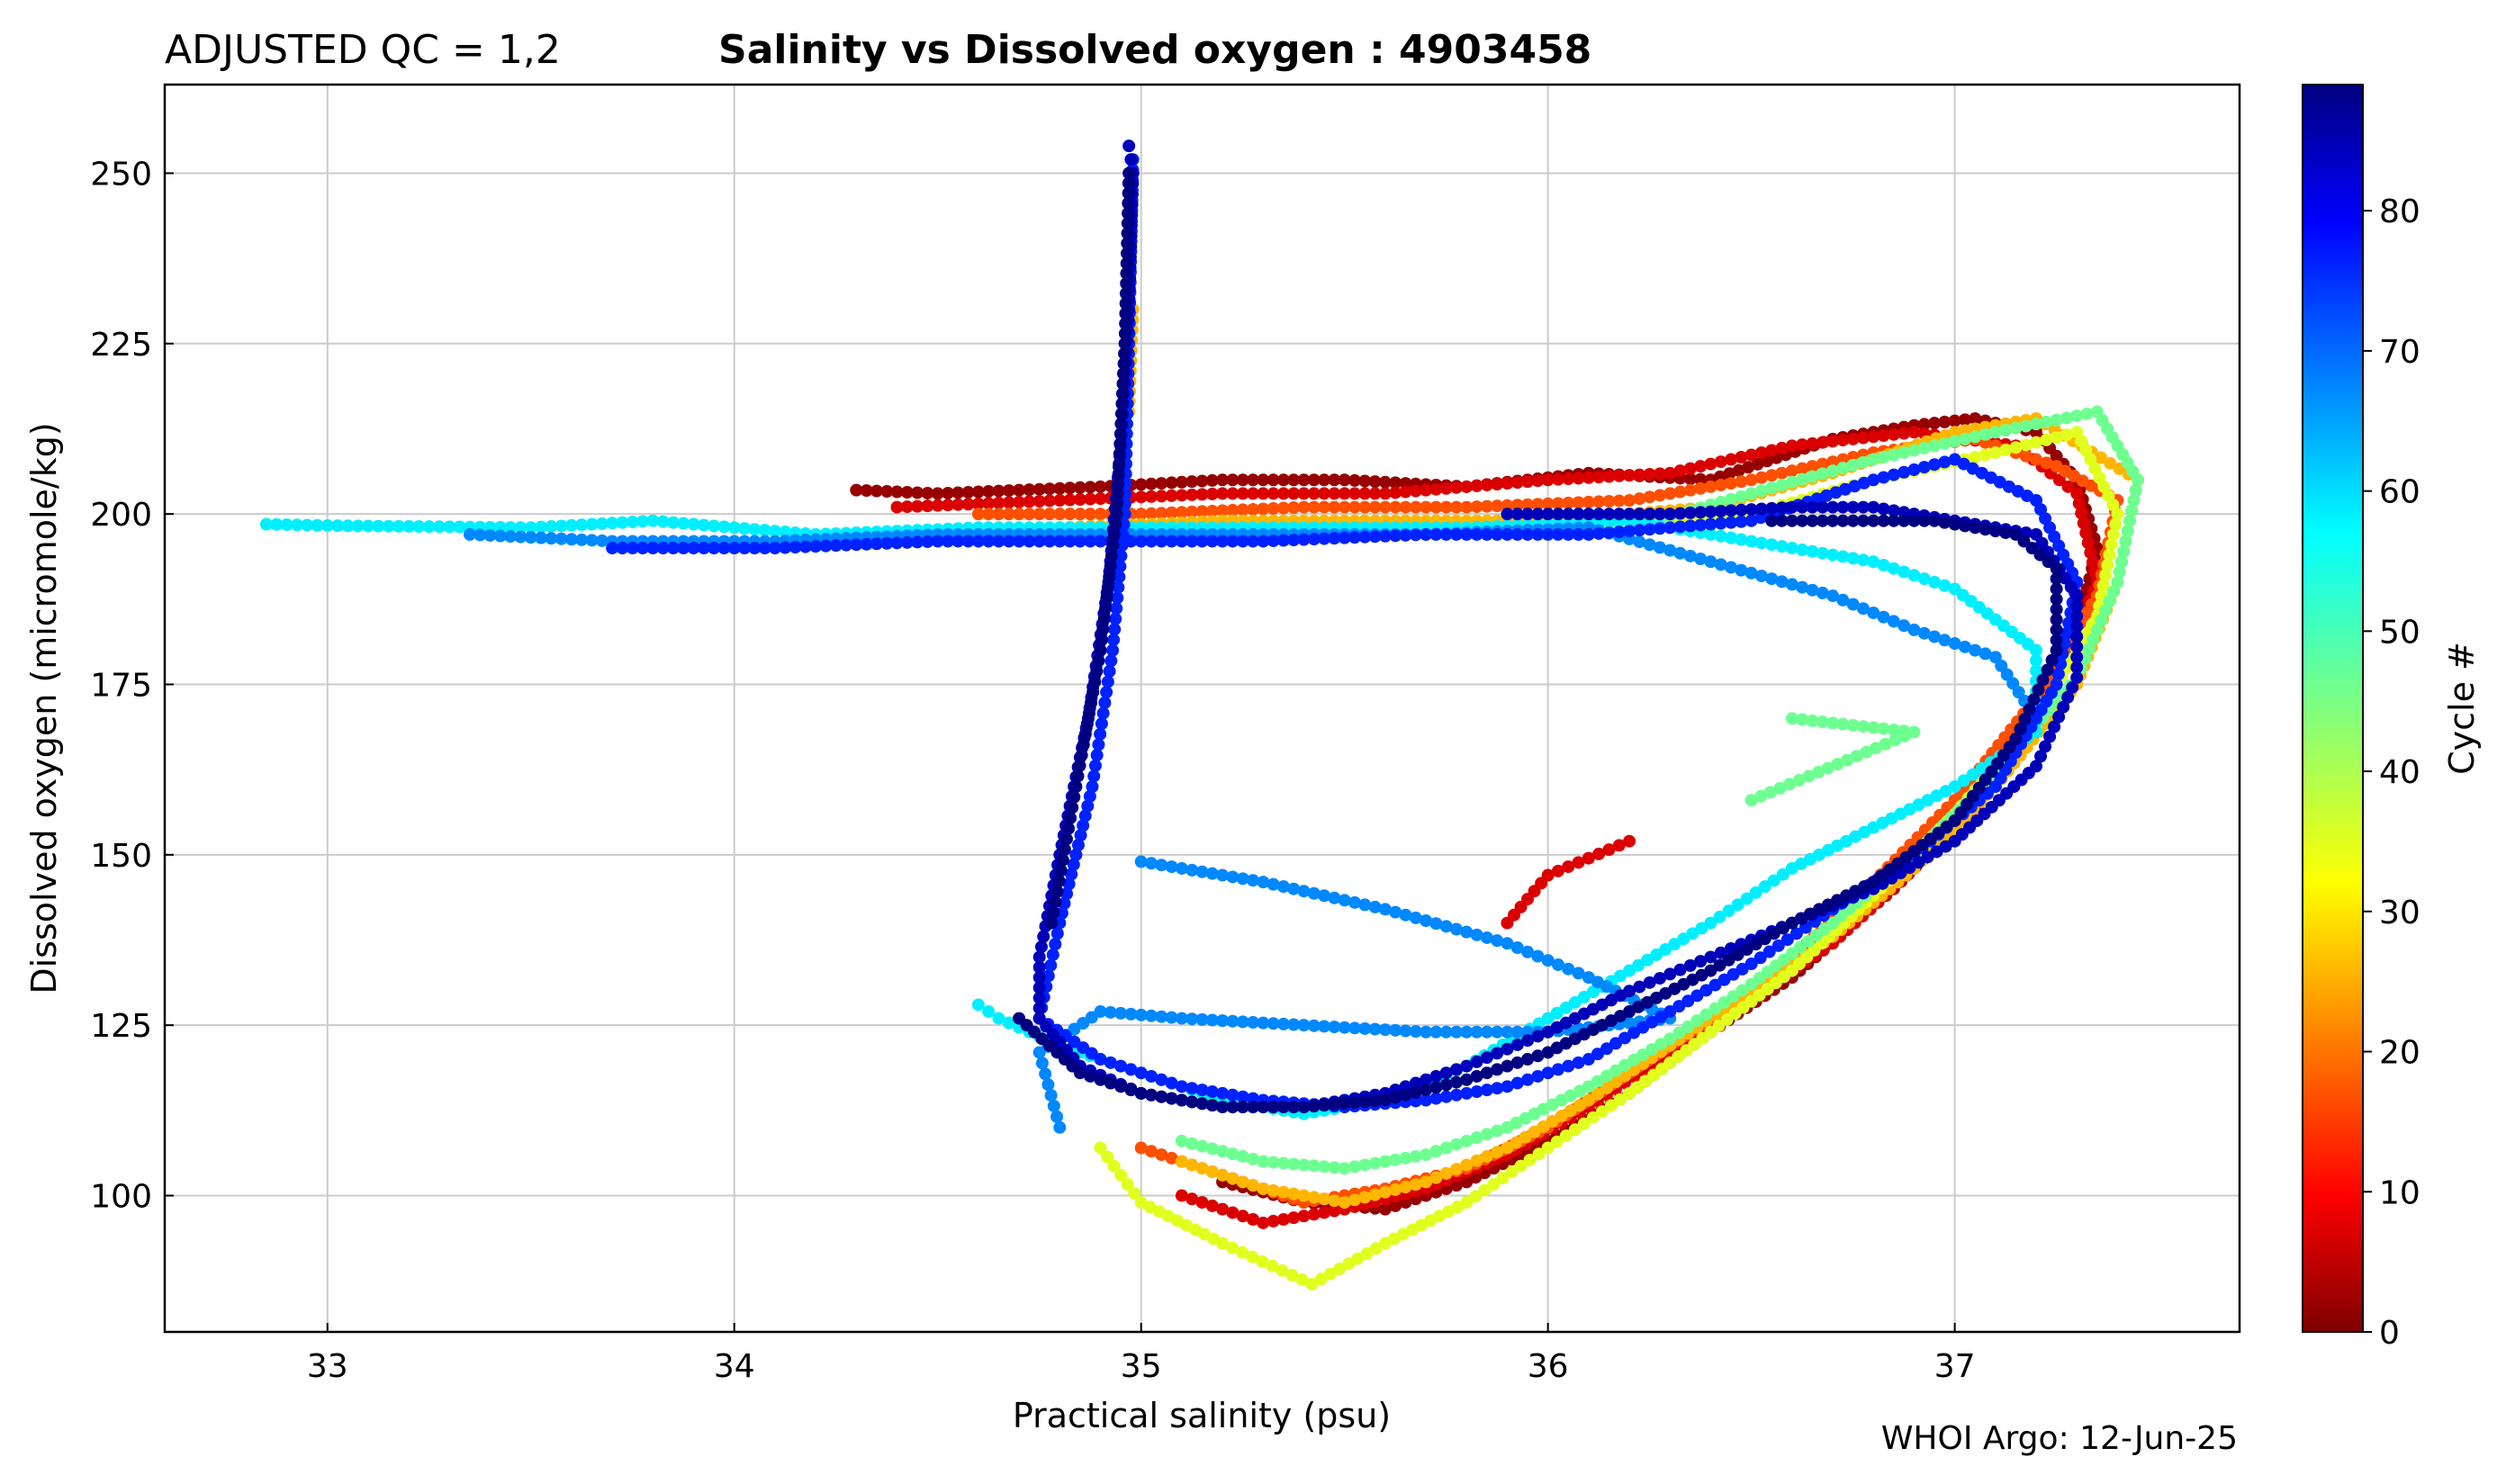  I want to click on x-axis-ticks: 33 34 35 36 37, so click(1141, 1354).